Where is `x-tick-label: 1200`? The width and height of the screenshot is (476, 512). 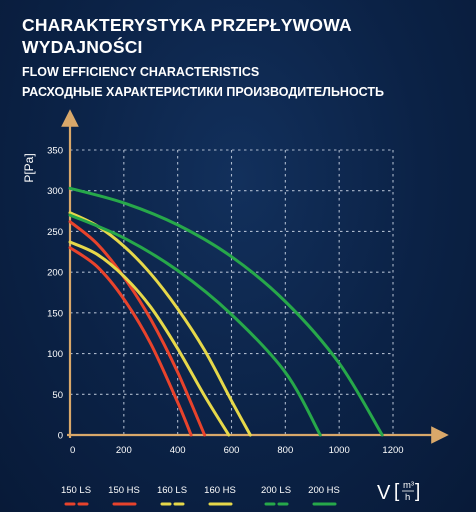 x-tick-label: 1200 is located at coordinates (392, 450).